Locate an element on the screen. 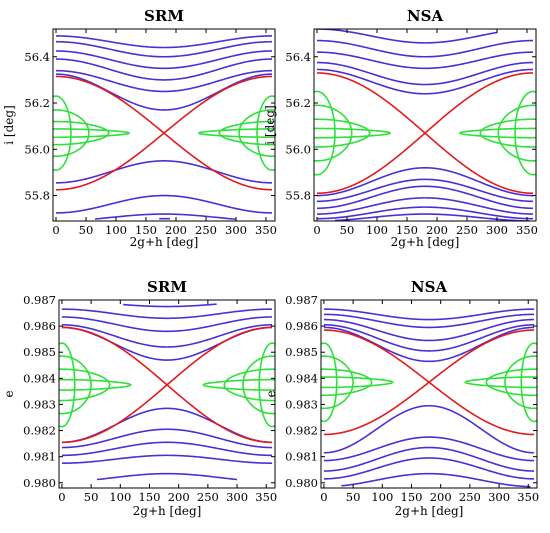 The width and height of the screenshot is (550, 533). x-tick-label: 100 is located at coordinates (377, 230).